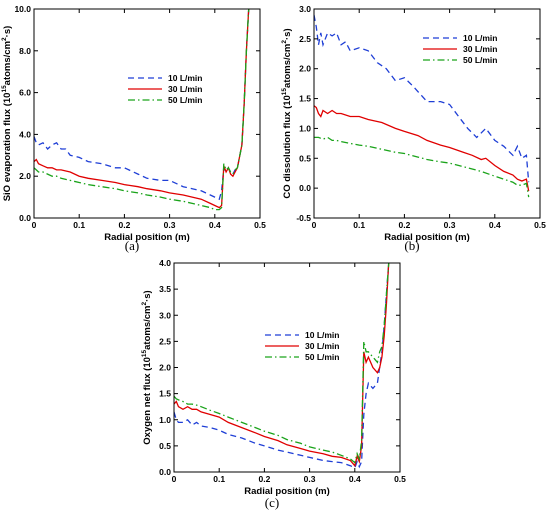  Describe the element at coordinates (7, 114) in the screenshot. I see `y-axis-label: SiO evaporation flux (1015atoms/cm2·s)` at that location.